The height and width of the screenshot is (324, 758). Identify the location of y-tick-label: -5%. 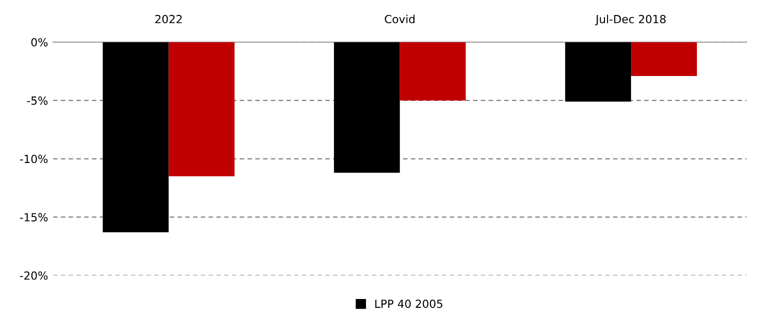
(37, 100).